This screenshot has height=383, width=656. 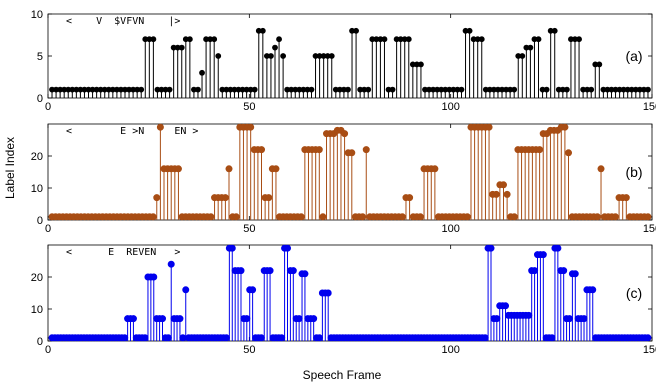 What do you see at coordinates (450, 350) in the screenshot?
I see `x-tick-label: 100` at bounding box center [450, 350].